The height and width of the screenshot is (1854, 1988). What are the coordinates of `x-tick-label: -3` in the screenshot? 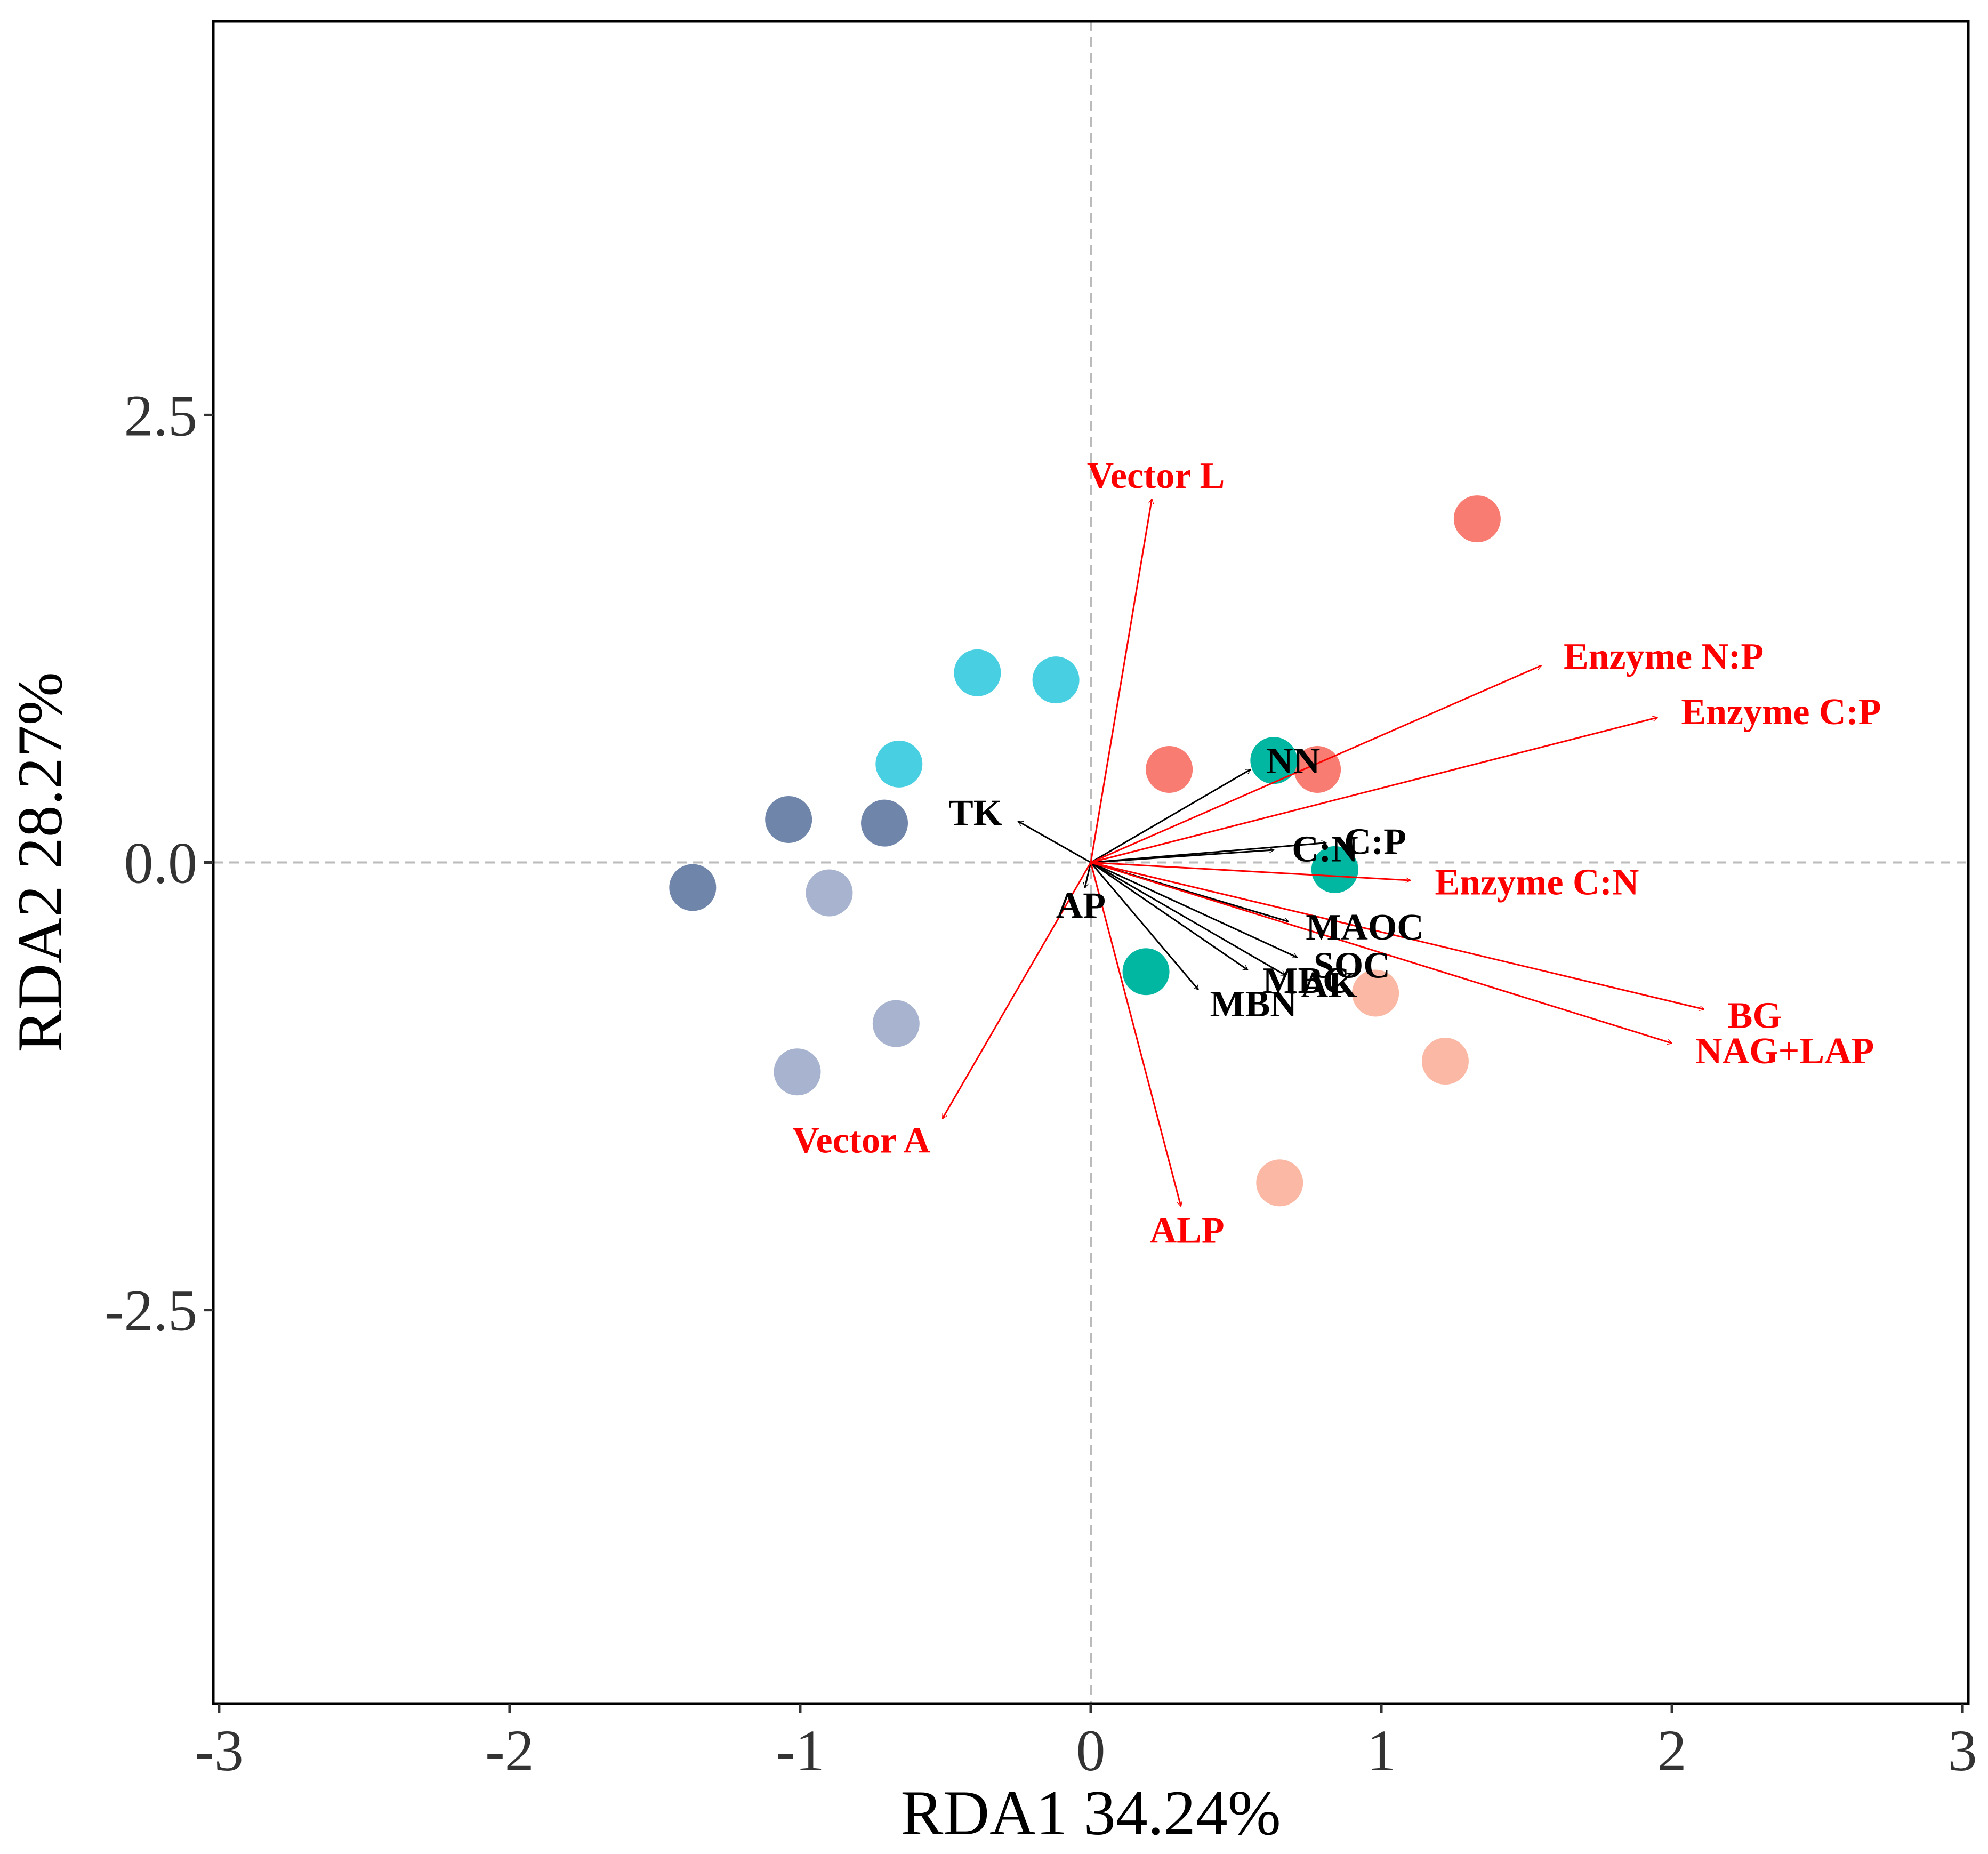 It's located at (219, 1750).